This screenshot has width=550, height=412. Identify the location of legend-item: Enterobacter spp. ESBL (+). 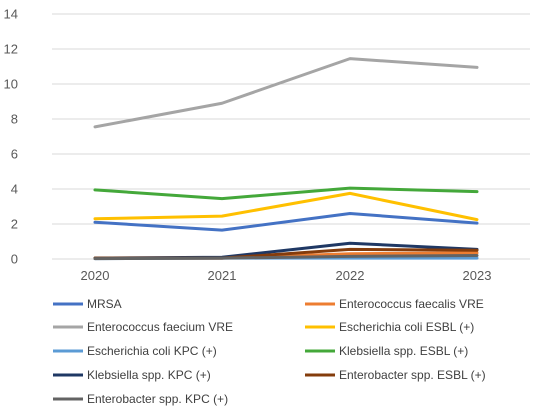
(395, 375).